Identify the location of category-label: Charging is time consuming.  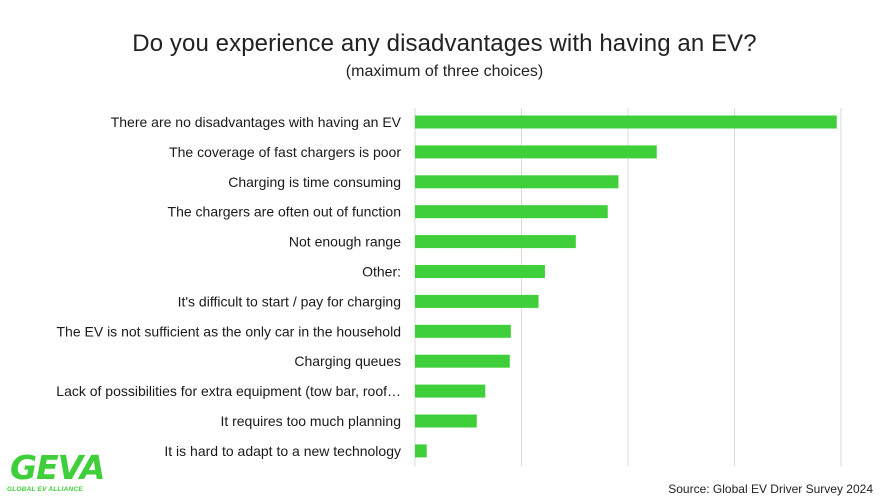
(314, 182).